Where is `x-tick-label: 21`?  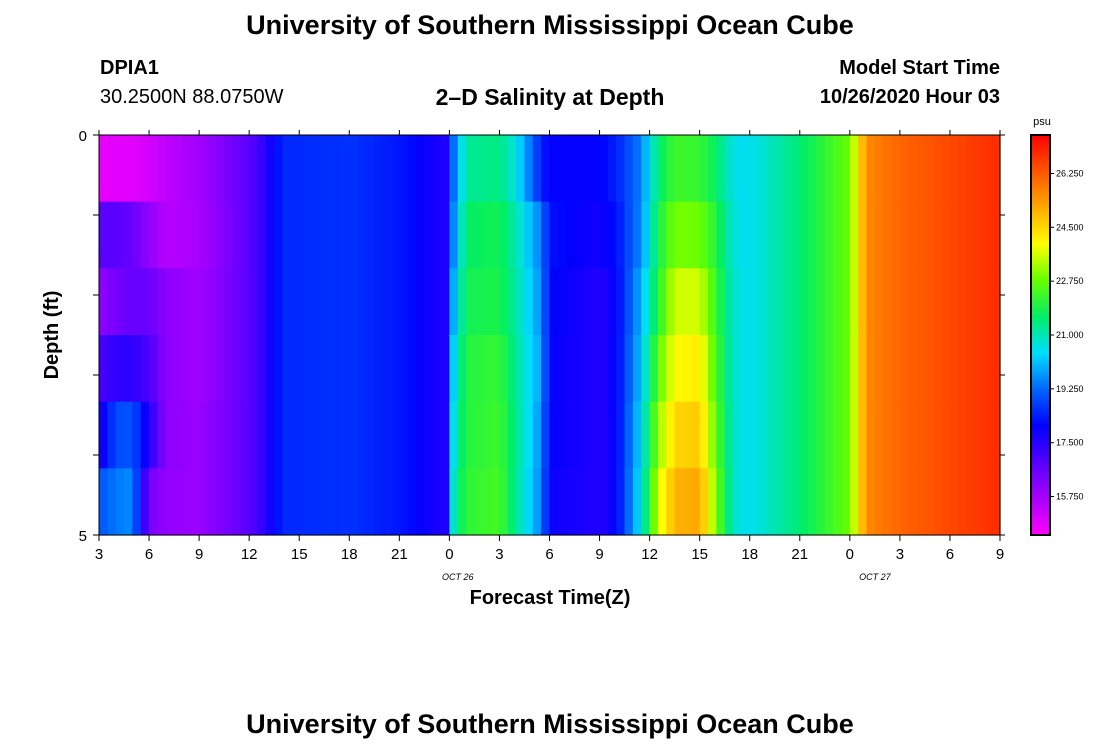
x-tick-label: 21 is located at coordinates (399, 554).